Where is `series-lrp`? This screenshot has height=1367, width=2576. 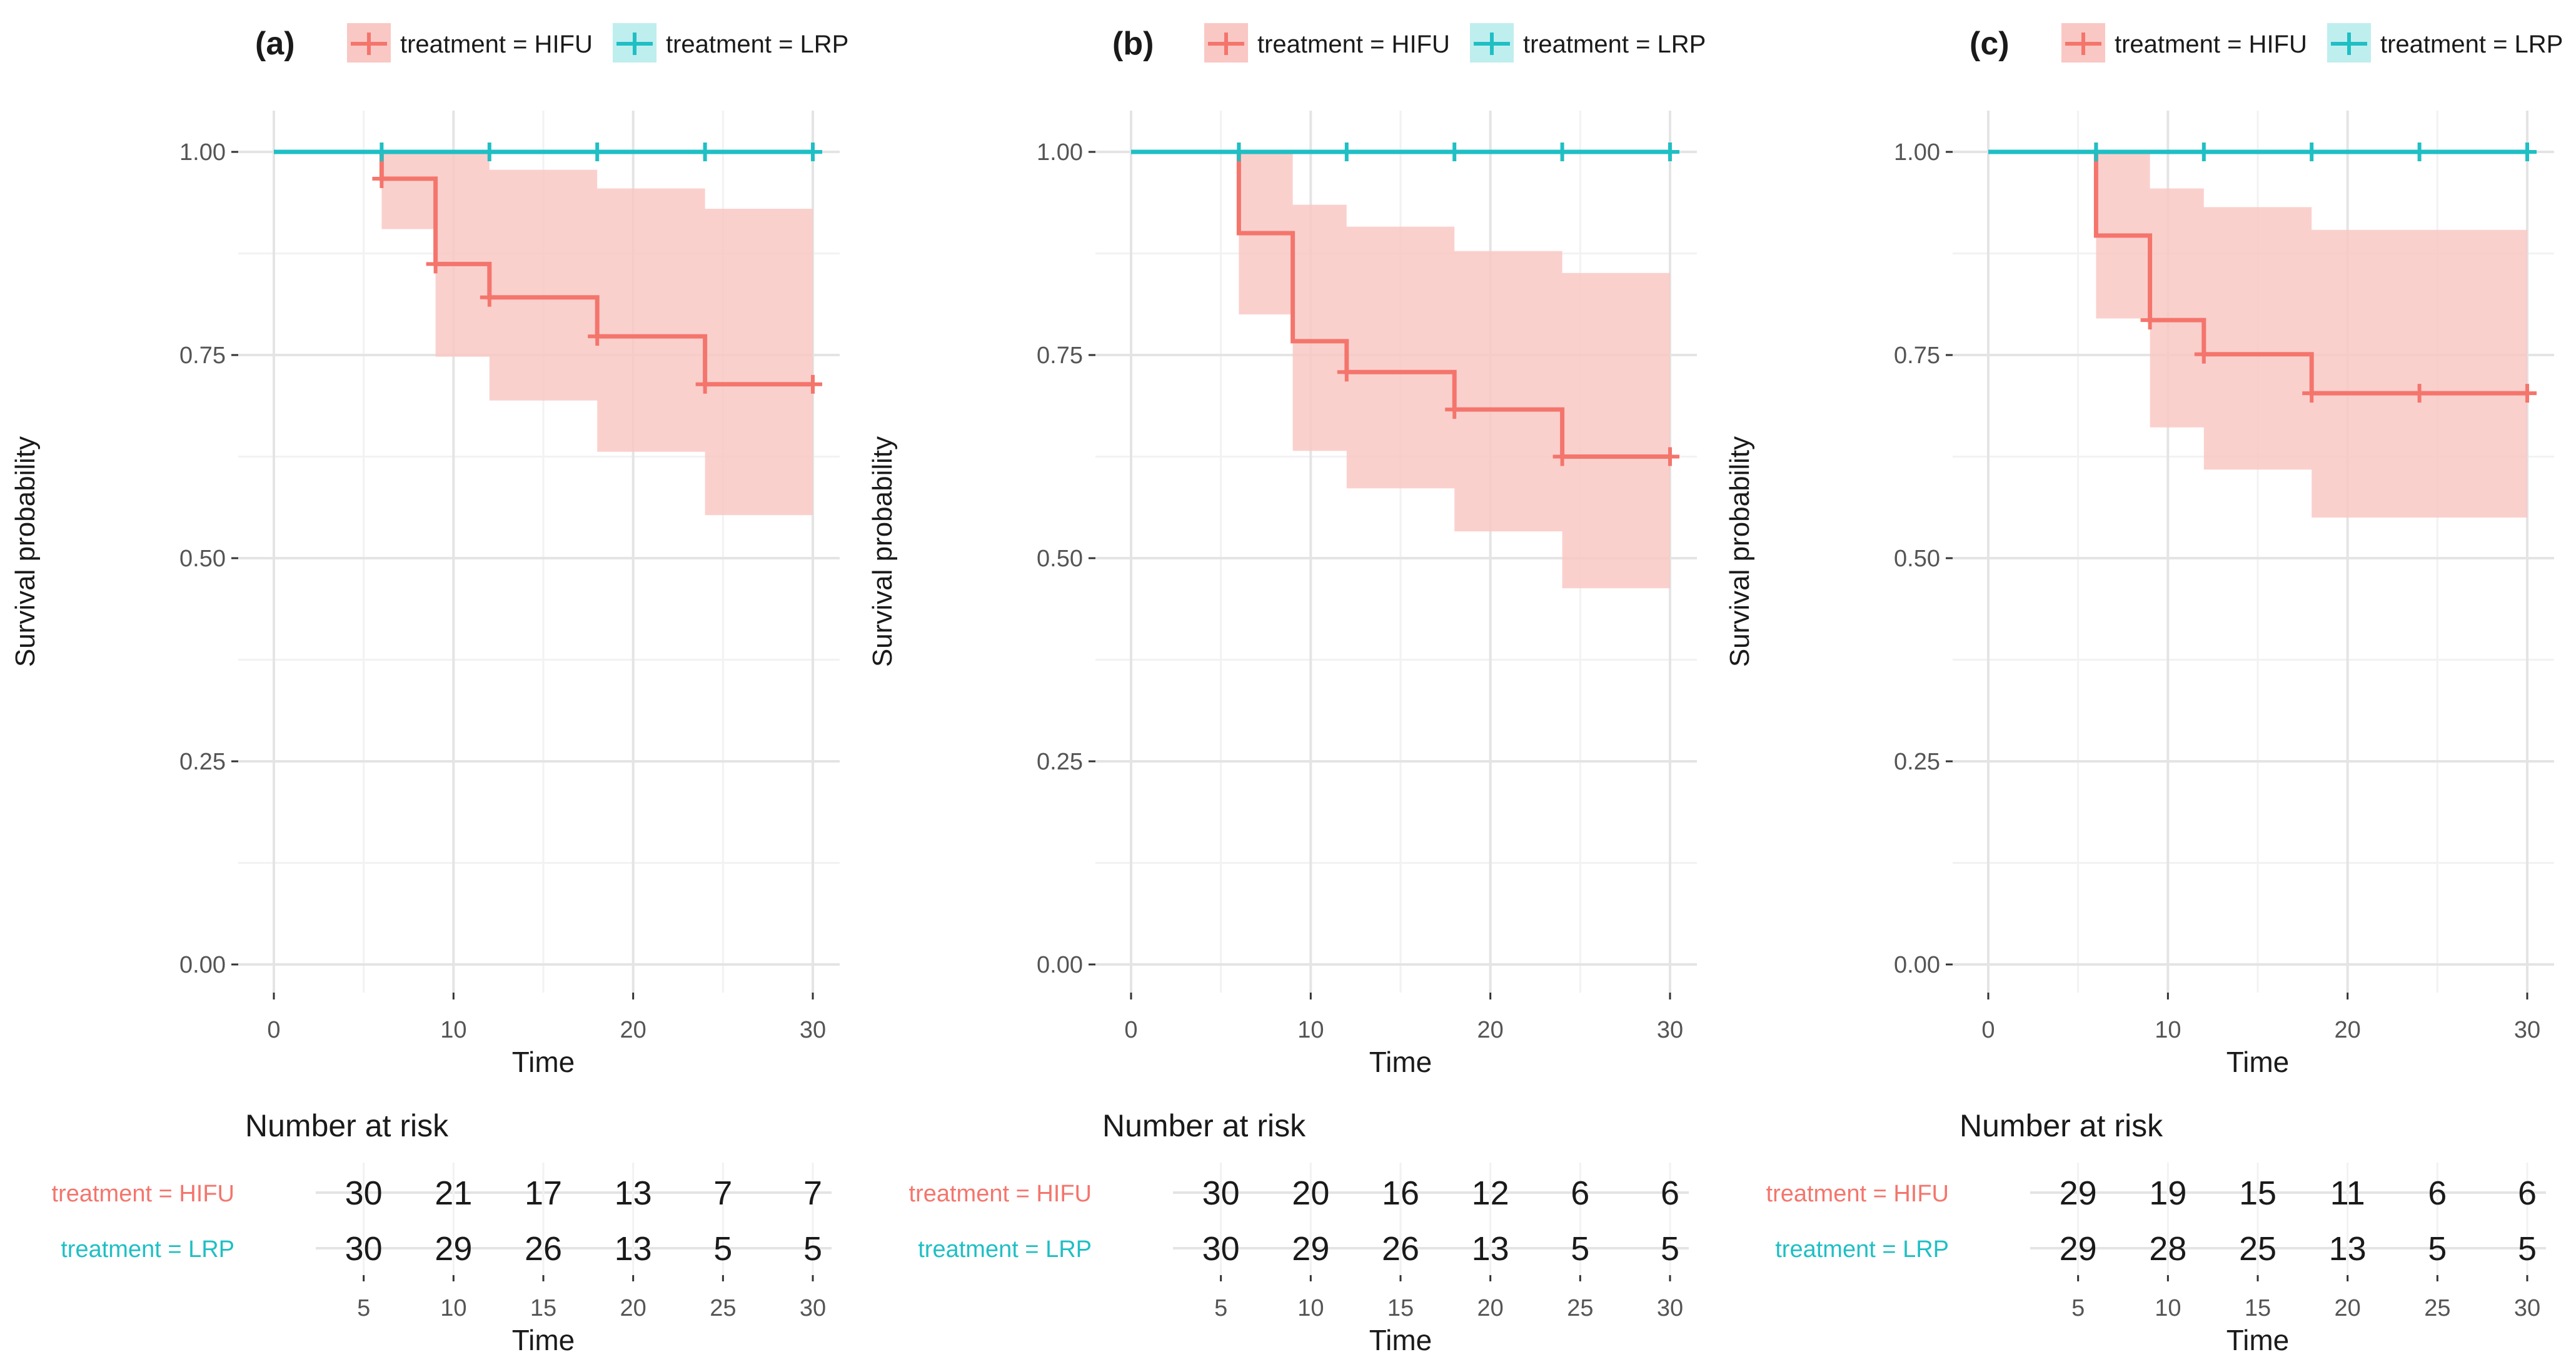 series-lrp is located at coordinates (1405, 152).